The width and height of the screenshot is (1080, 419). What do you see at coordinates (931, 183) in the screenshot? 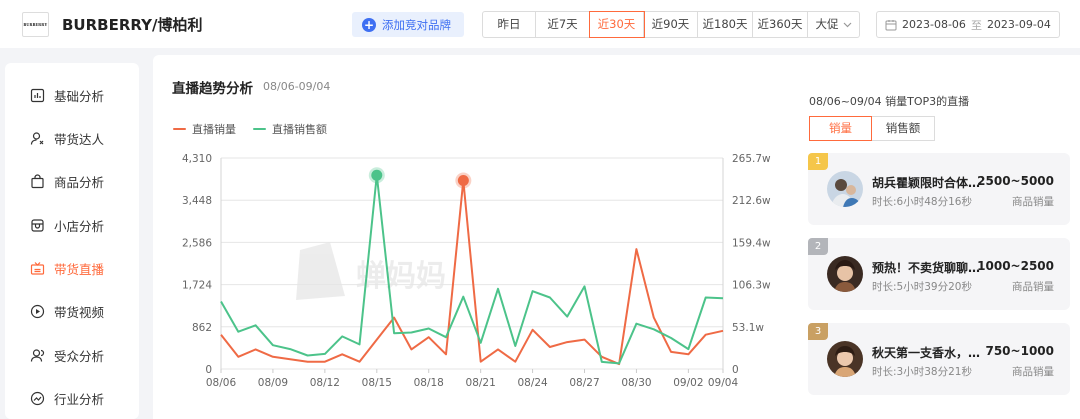
I see `live-title: 胡兵瞿颖限时合体宠粉！` at bounding box center [931, 183].